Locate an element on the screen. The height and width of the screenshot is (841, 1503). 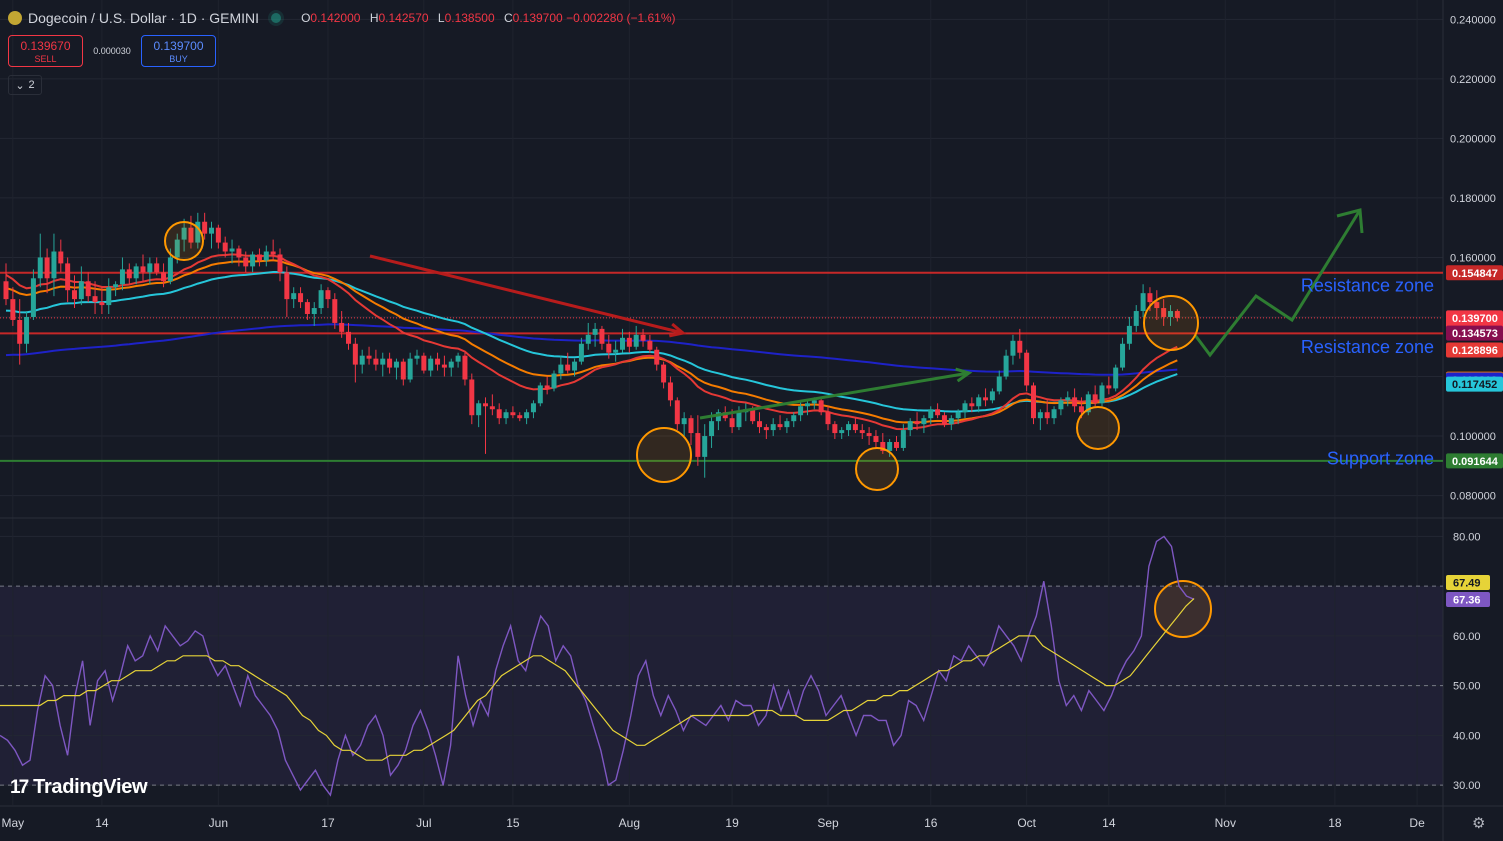
indicators-toggle-button: ⌄ 2 is located at coordinates (25, 85).